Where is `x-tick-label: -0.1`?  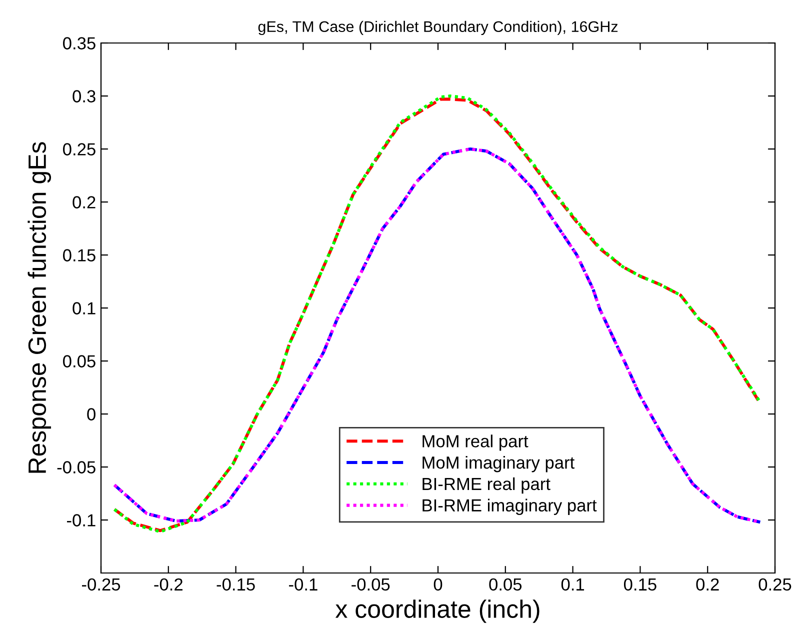 x-tick-label: -0.1 is located at coordinates (303, 584).